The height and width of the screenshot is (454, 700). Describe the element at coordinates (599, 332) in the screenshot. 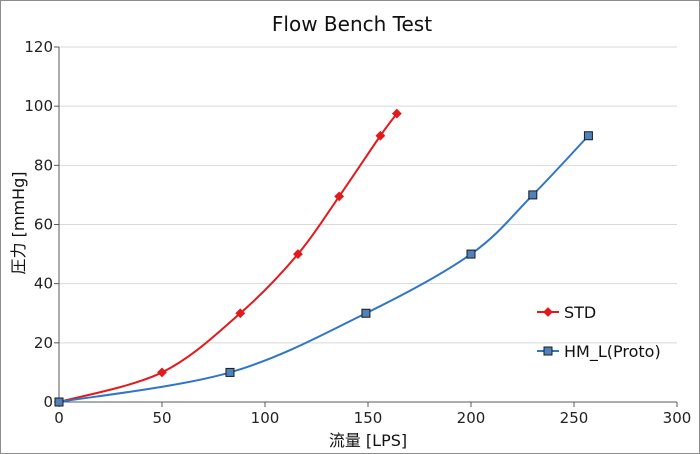

I see `legend: STD HM_L(Proto)` at that location.